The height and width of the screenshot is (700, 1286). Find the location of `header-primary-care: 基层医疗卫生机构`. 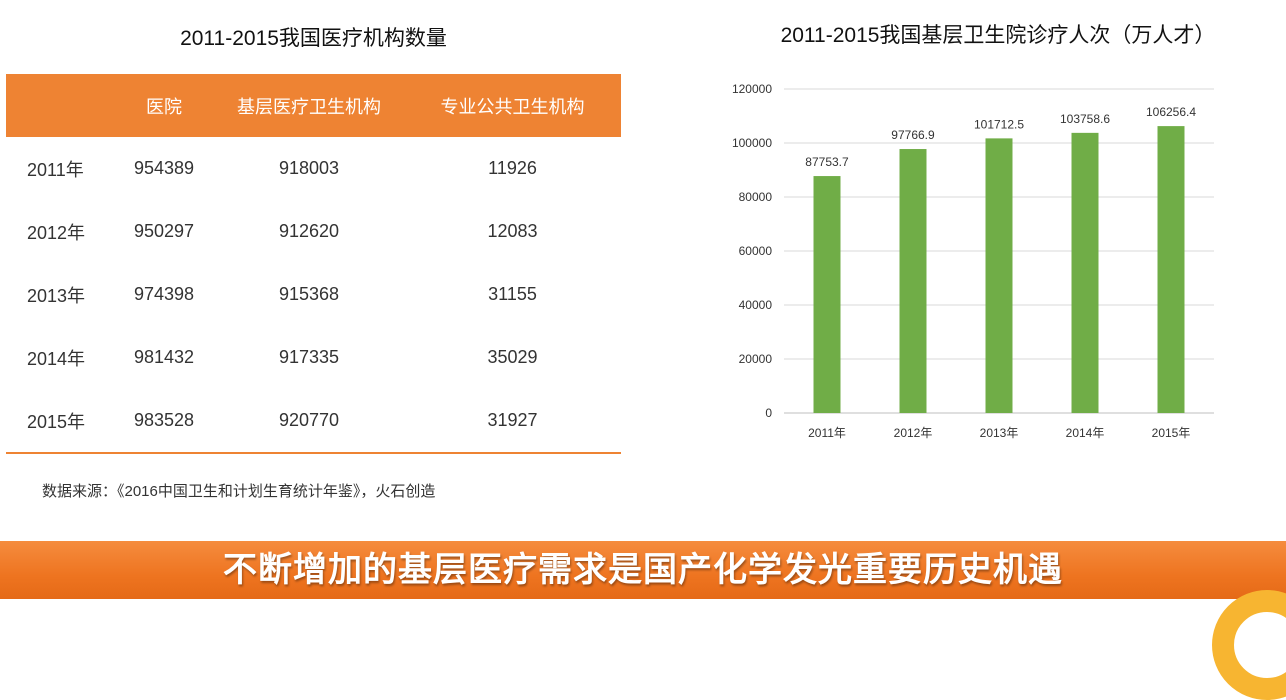

header-primary-care: 基层医疗卫生机构 is located at coordinates (309, 105).